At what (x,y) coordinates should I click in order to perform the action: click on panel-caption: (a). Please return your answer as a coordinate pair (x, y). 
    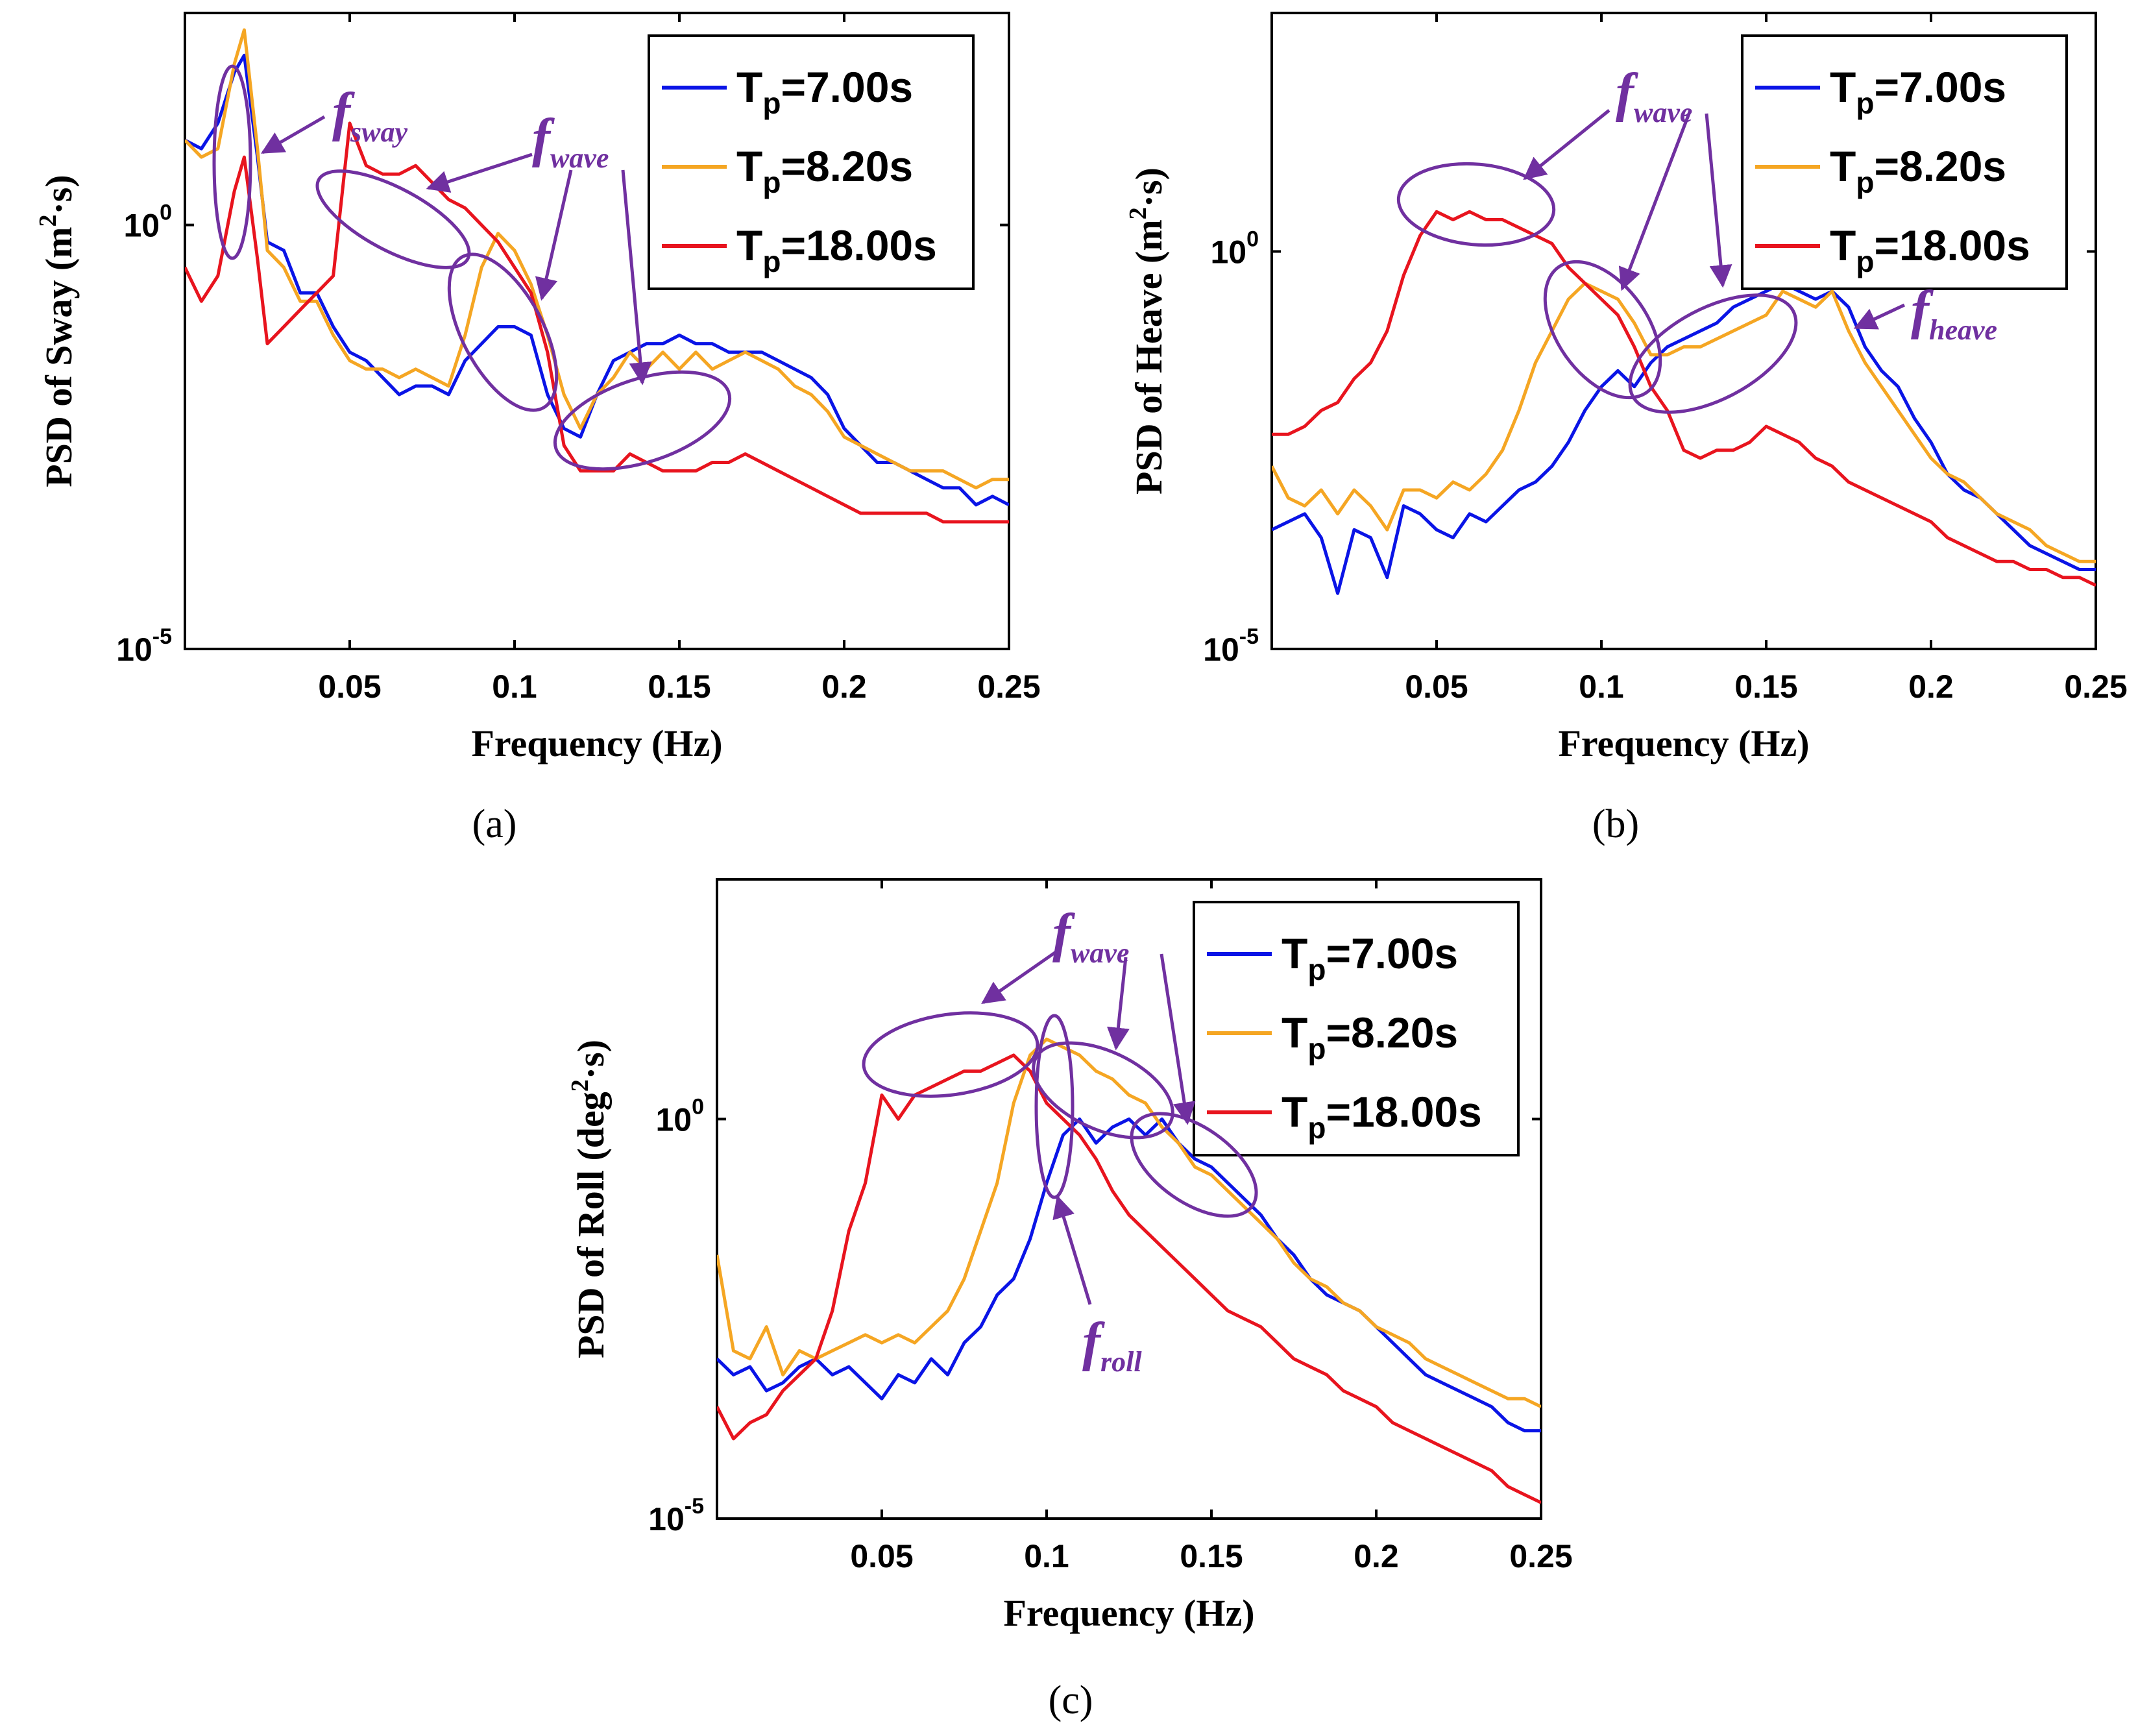
    Looking at the image, I should click on (494, 824).